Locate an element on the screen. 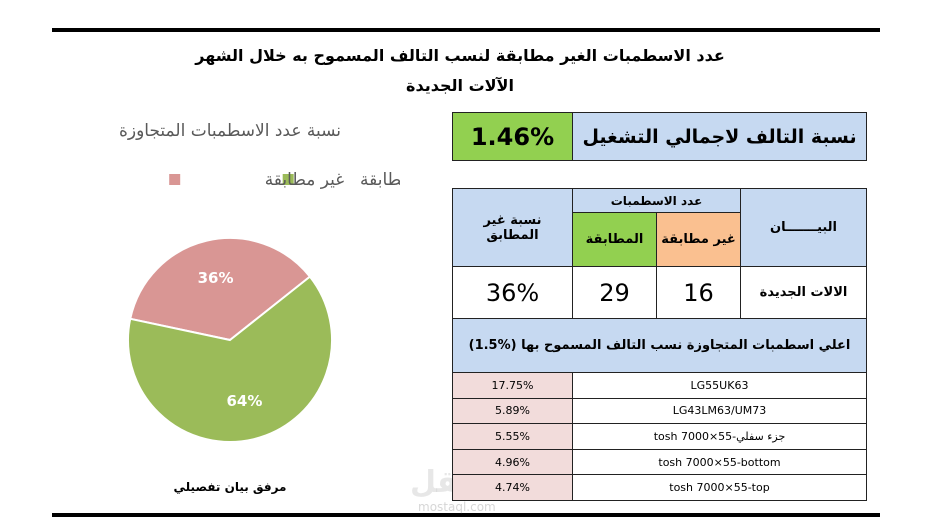 The width and height of the screenshot is (947, 531). bottom-rule is located at coordinates (466, 515).